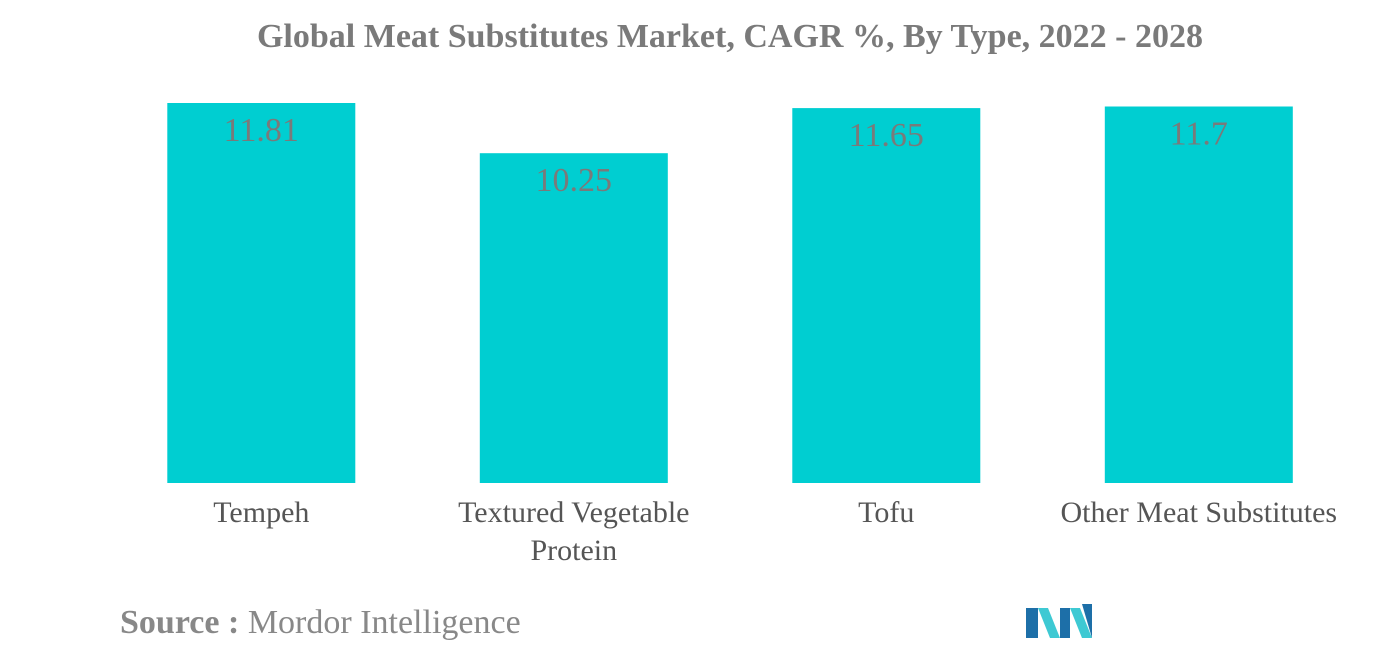 Image resolution: width=1376 pixels, height=665 pixels. I want to click on source-label: Source :, so click(180, 622).